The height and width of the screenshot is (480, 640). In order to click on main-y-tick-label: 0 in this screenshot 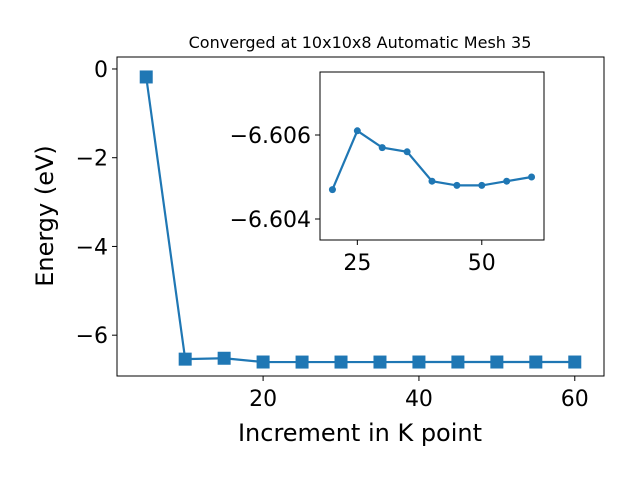, I will do `click(101, 70)`.